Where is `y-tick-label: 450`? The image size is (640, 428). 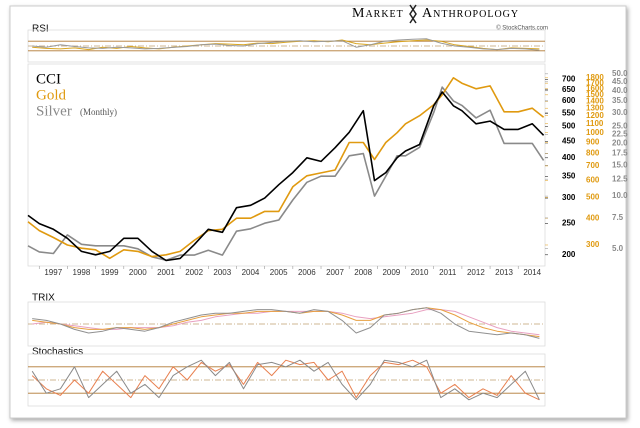 y-tick-label: 450 is located at coordinates (569, 140).